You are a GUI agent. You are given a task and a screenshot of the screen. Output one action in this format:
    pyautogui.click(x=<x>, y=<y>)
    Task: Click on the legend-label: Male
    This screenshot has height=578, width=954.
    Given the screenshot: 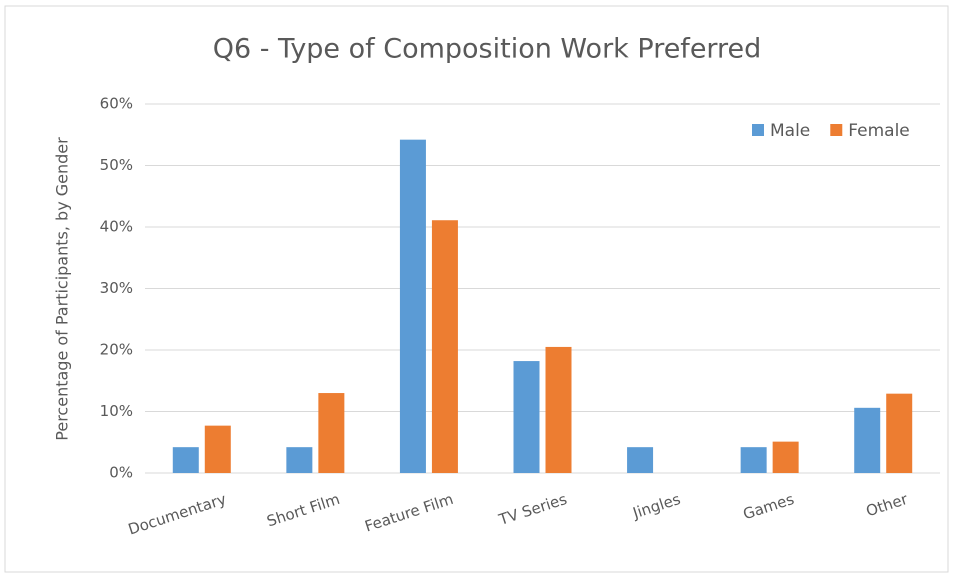 What is the action you would take?
    pyautogui.click(x=790, y=131)
    